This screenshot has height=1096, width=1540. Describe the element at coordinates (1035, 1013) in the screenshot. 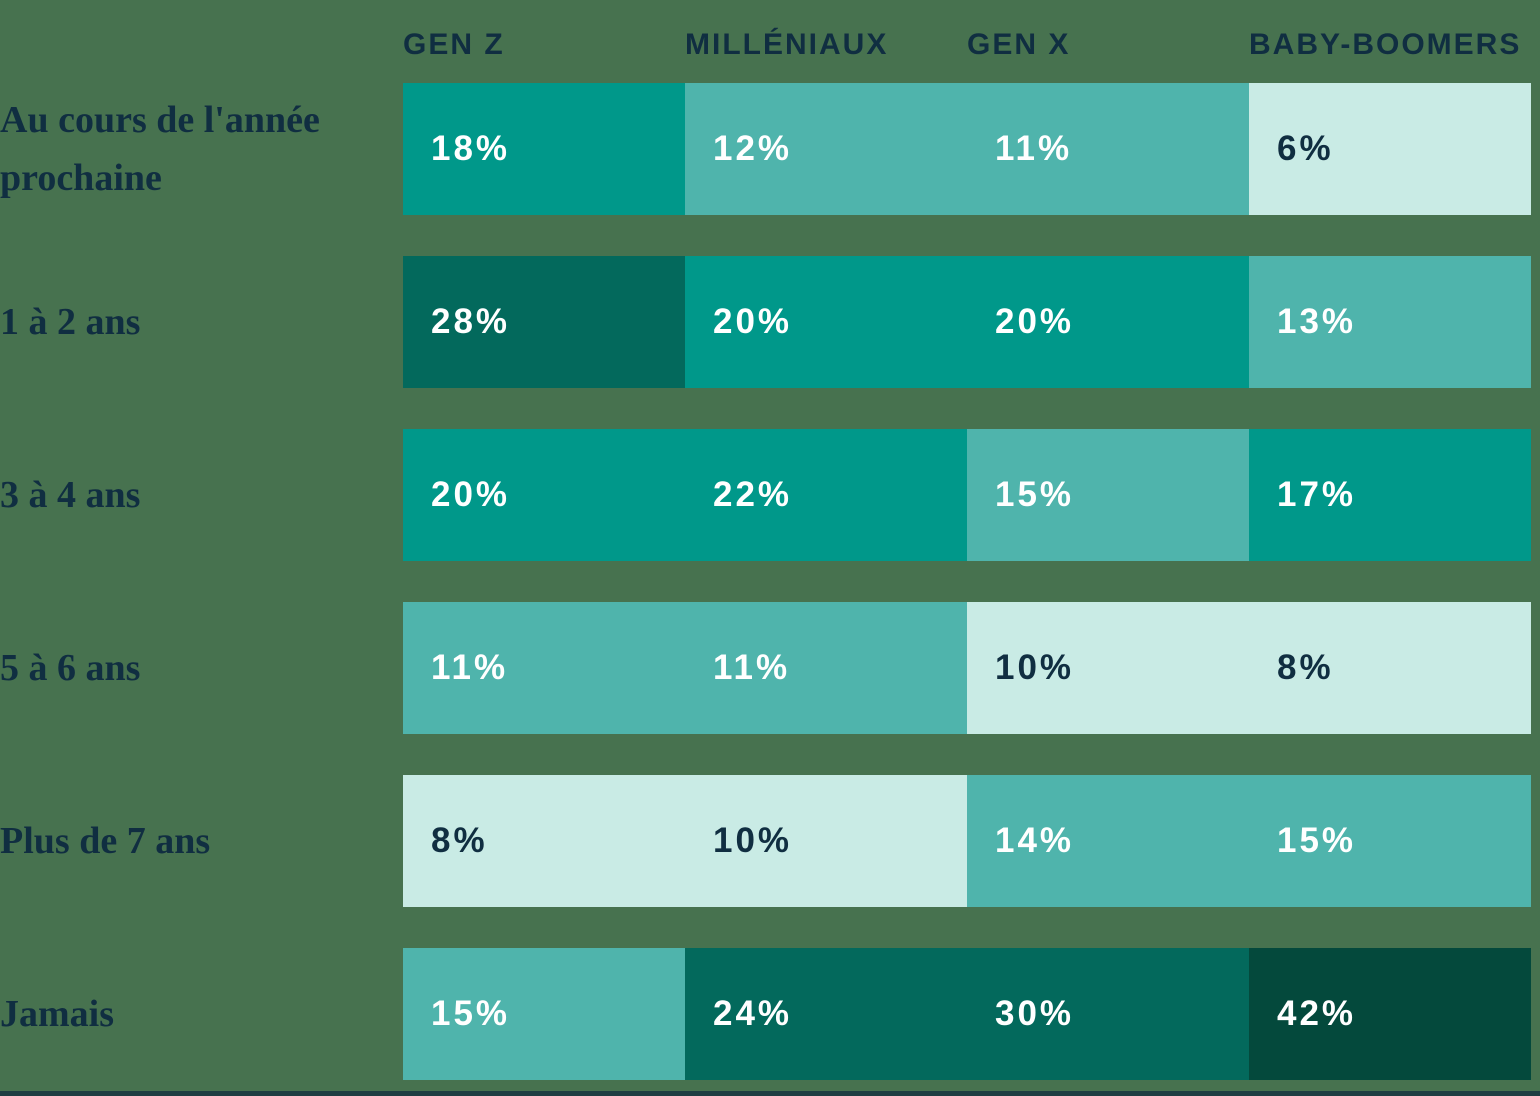

I see `cell-value: 30%` at that location.